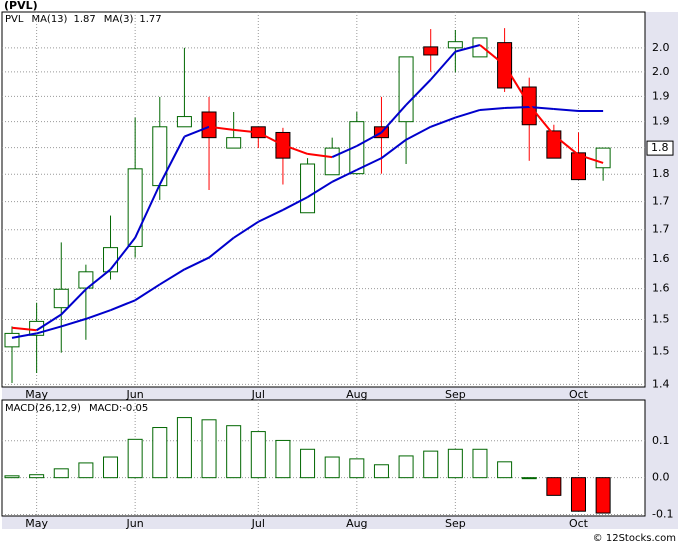  I want to click on y-tick-label: 0.0, so click(661, 477).